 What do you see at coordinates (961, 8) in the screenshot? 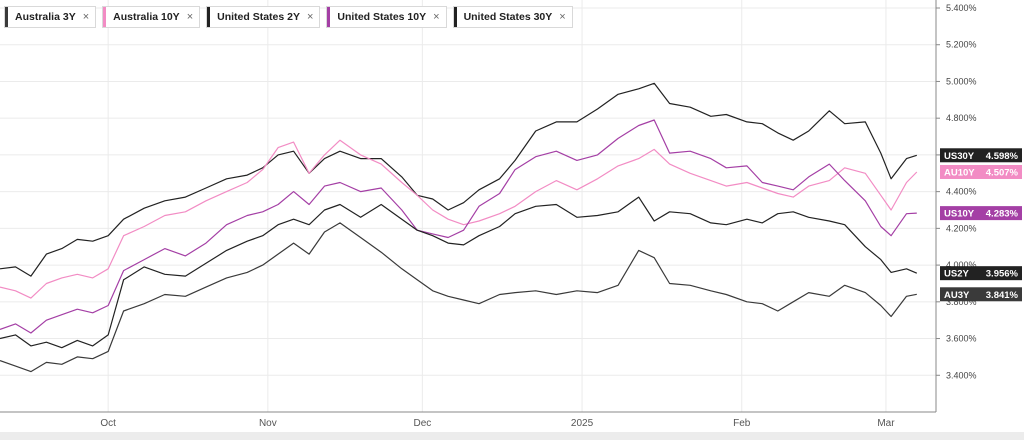
I see `y-tick-label: 5.400%` at bounding box center [961, 8].